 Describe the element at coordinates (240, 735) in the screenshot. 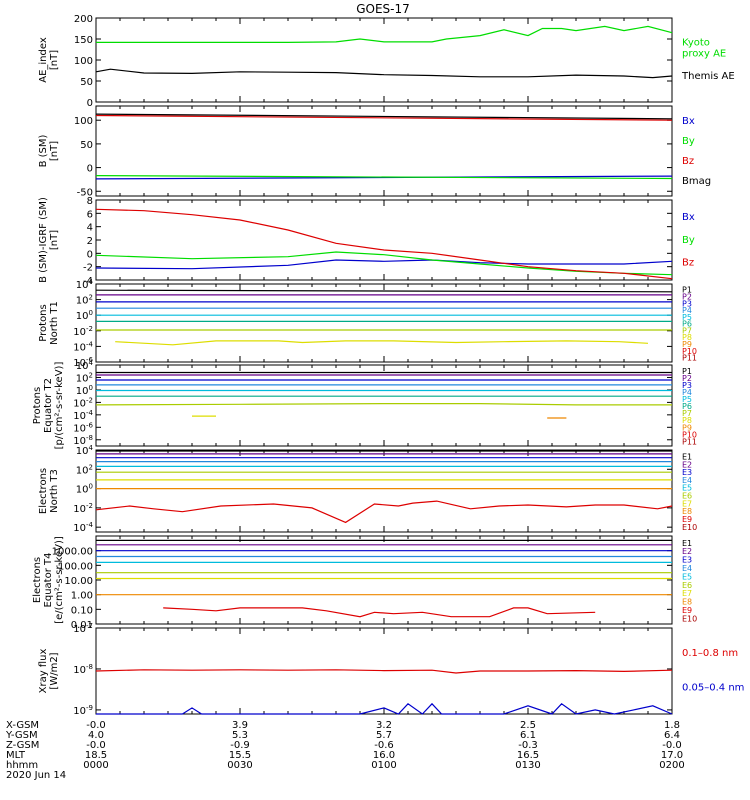

I see `orbit-cell: 5.3` at that location.